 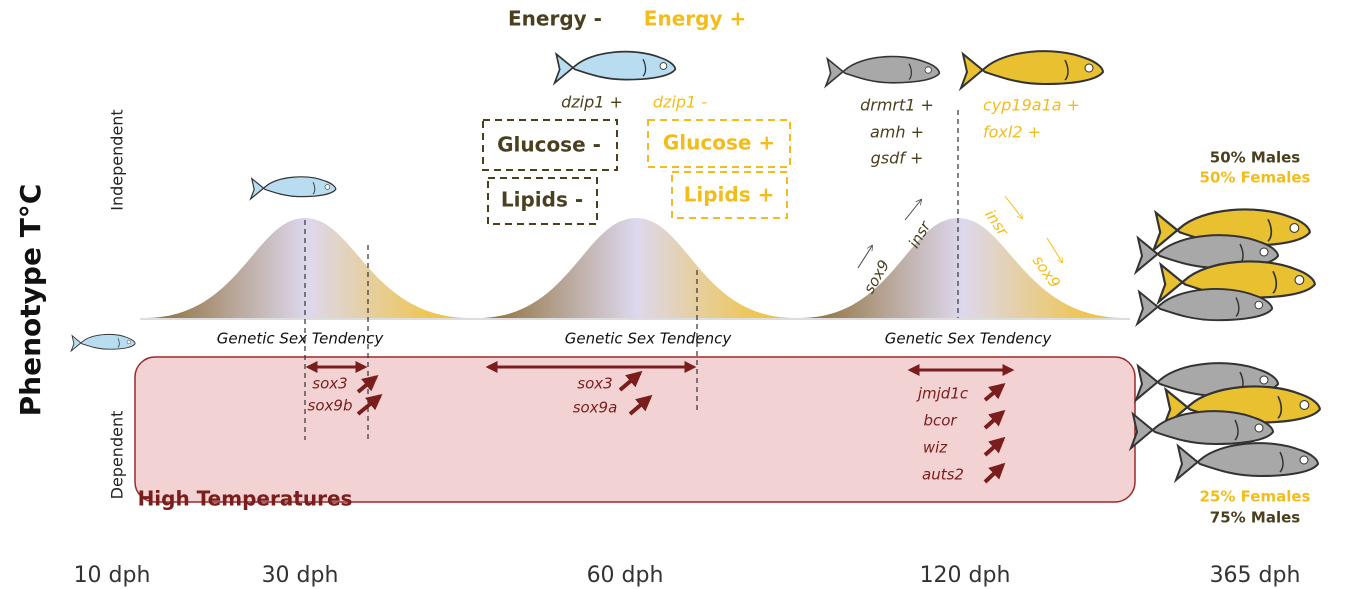 I want to click on metabolite: Lipids +, so click(x=729, y=195).